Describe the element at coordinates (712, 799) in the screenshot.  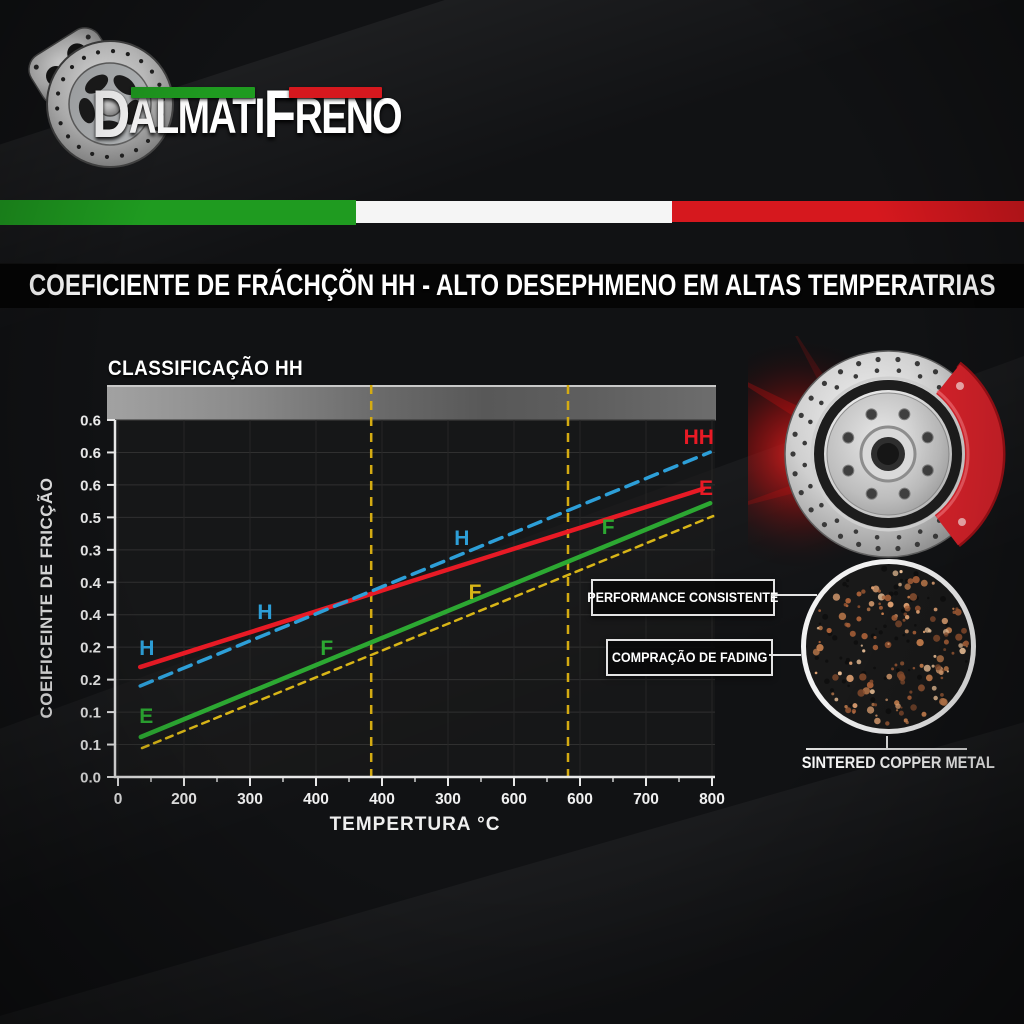
I see `x-tick-label: 800` at that location.